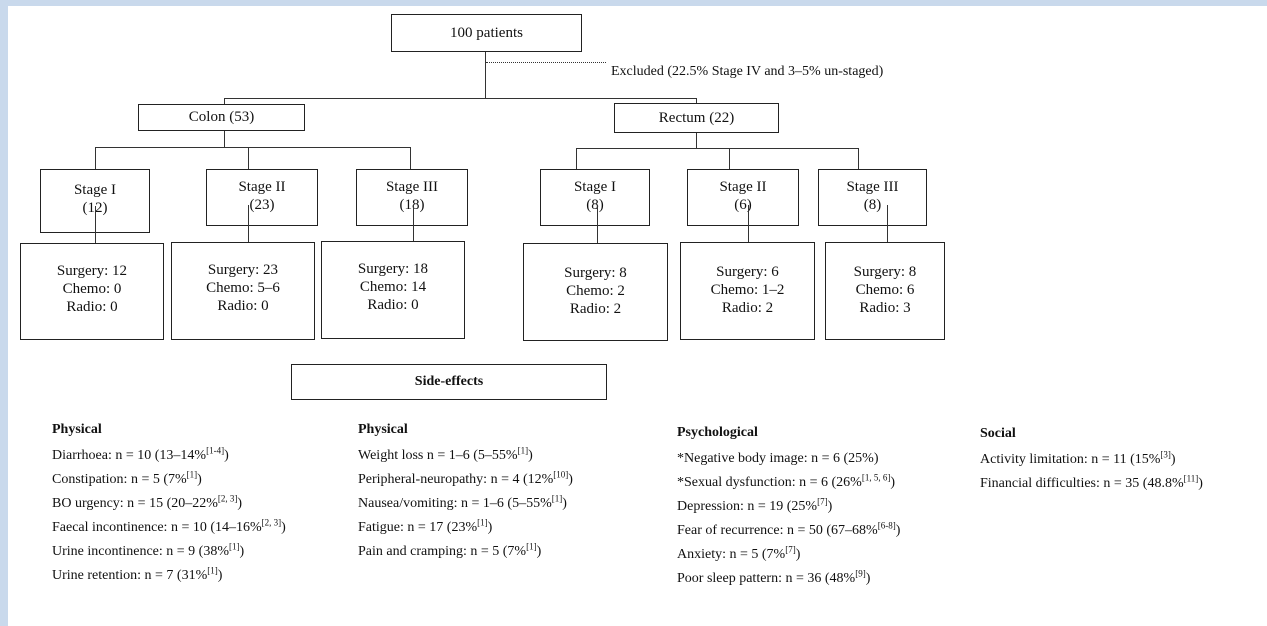 This screenshot has width=1267, height=626. I want to click on side-effect-text: Urine incontinence: n = 9 (38%, so click(141, 551).